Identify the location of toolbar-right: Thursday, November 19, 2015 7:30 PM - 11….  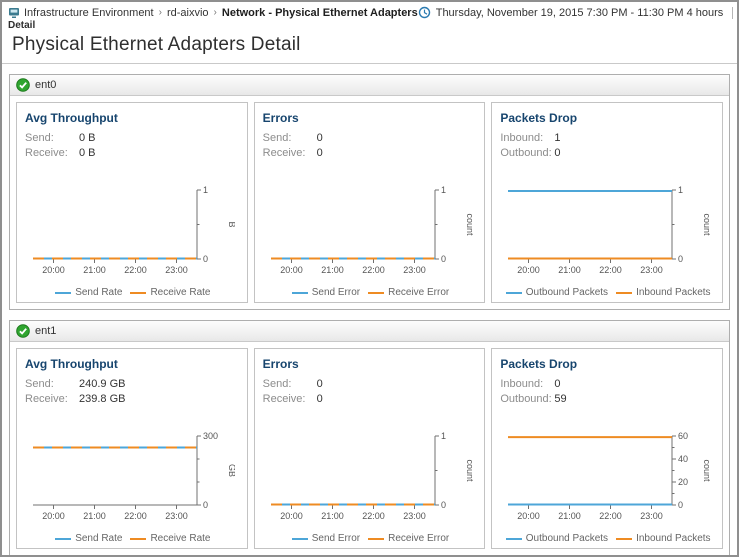
(577, 12).